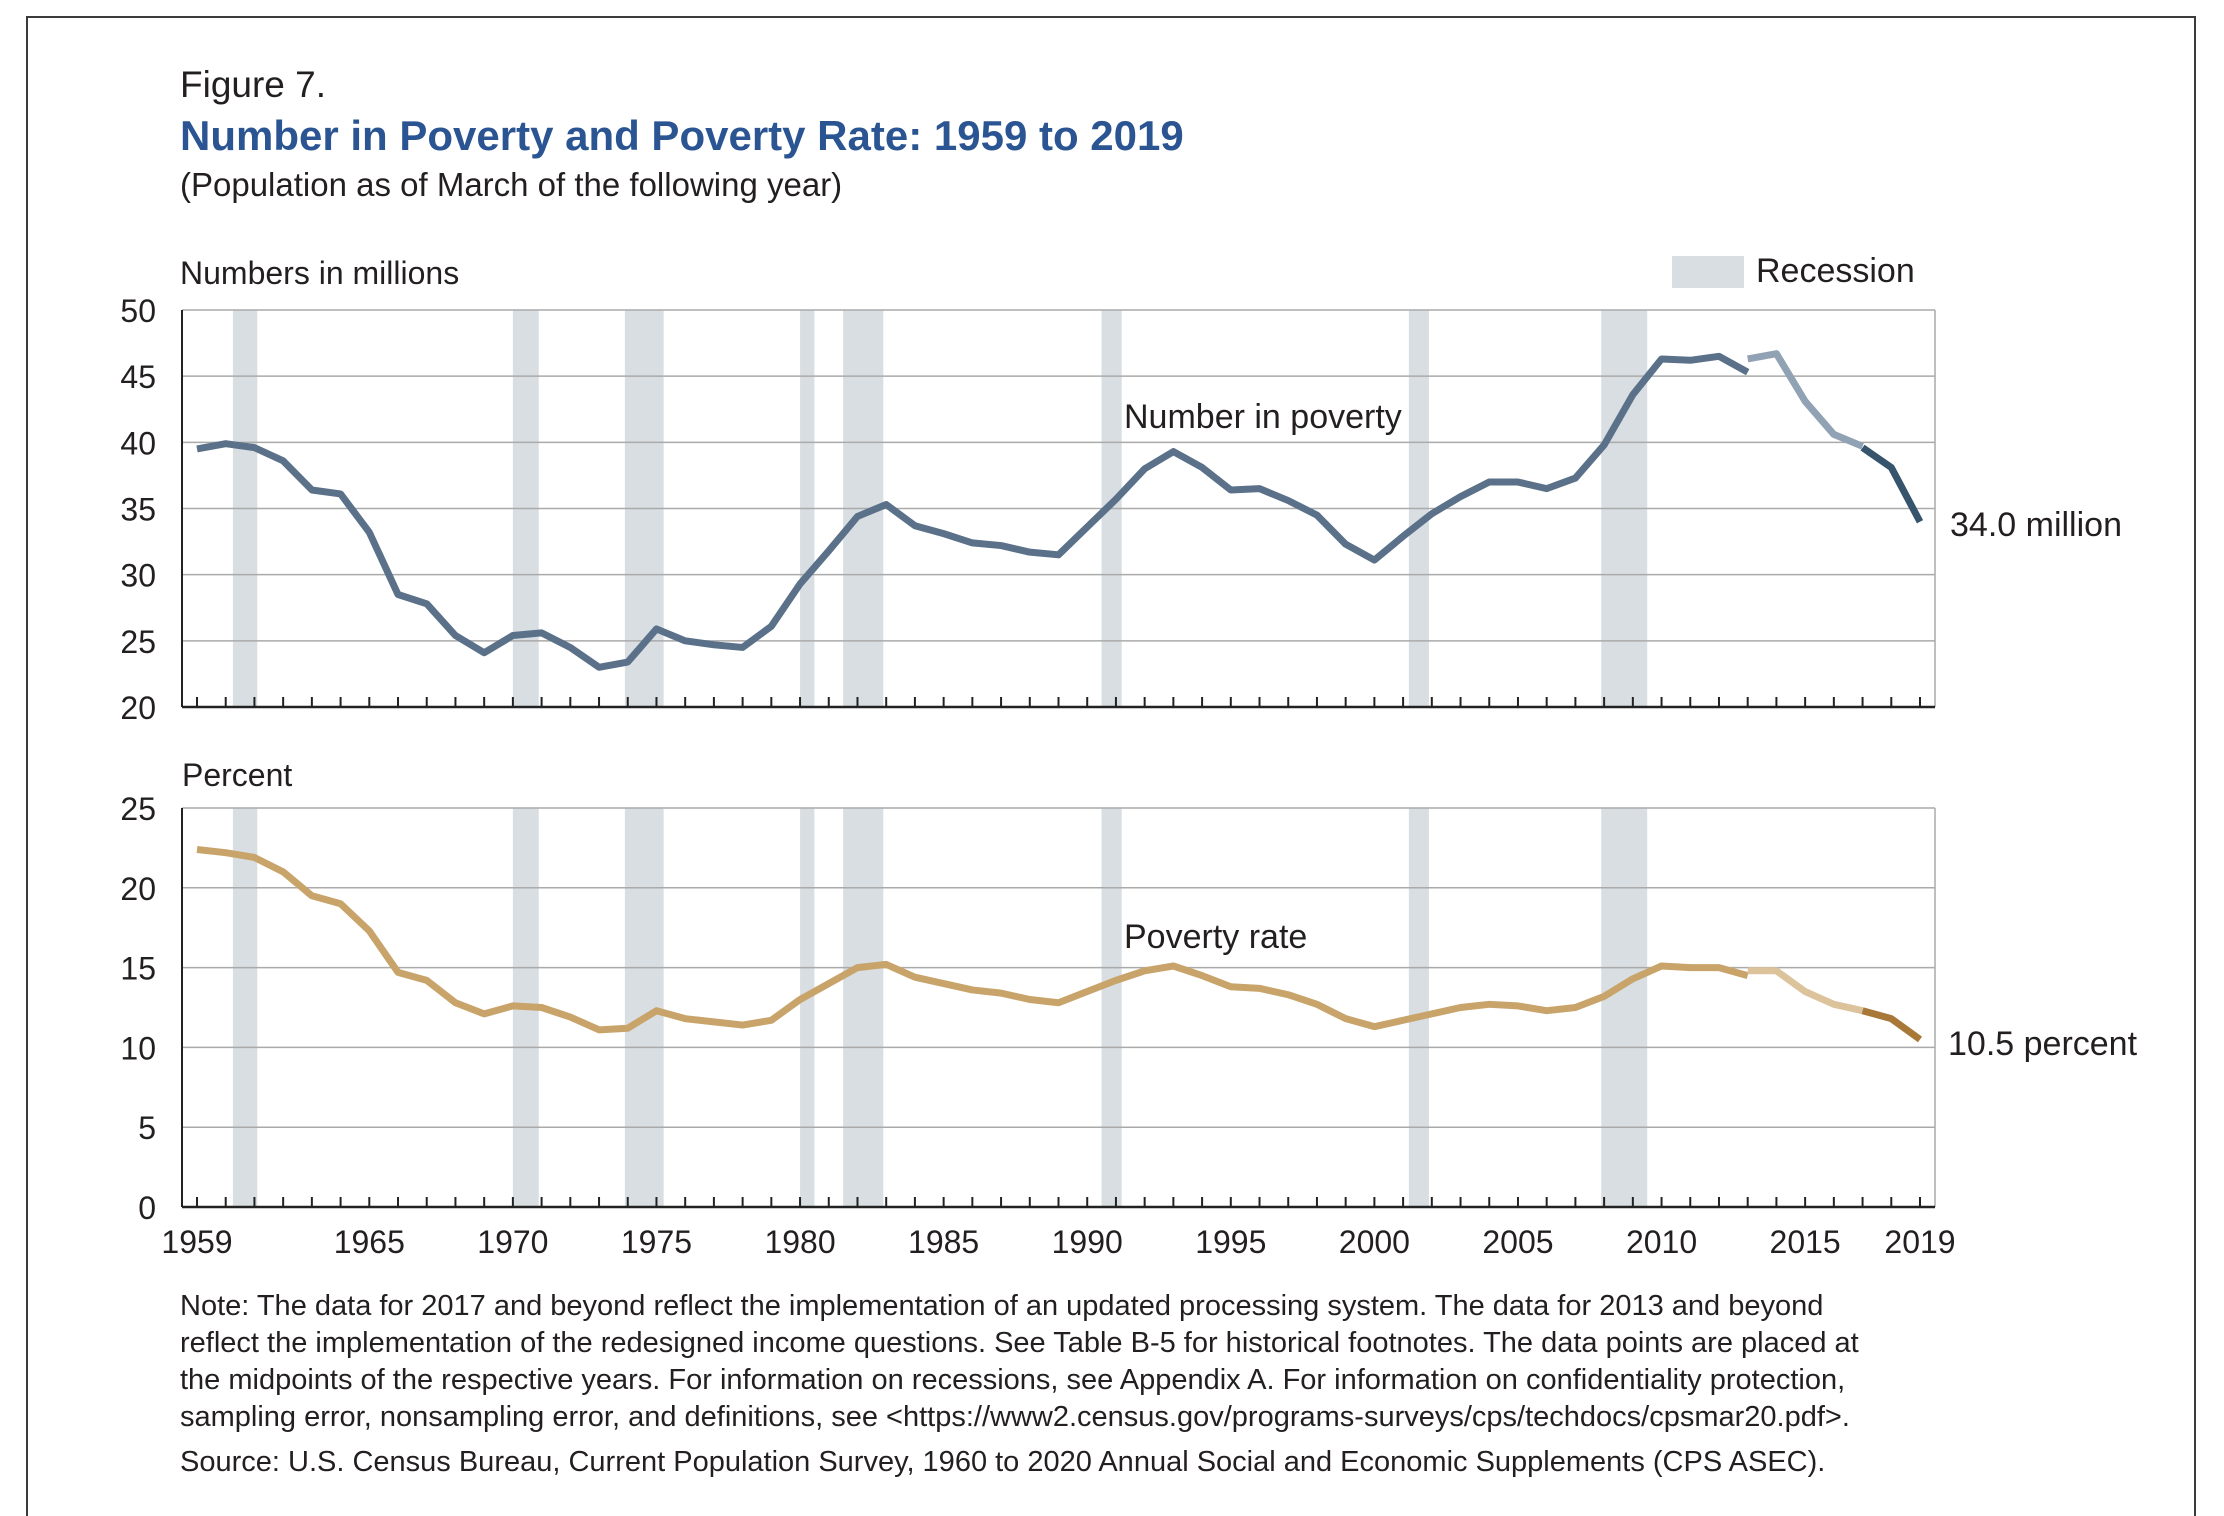 This screenshot has width=2224, height=1516. I want to click on y-tick-label: 45, so click(138, 377).